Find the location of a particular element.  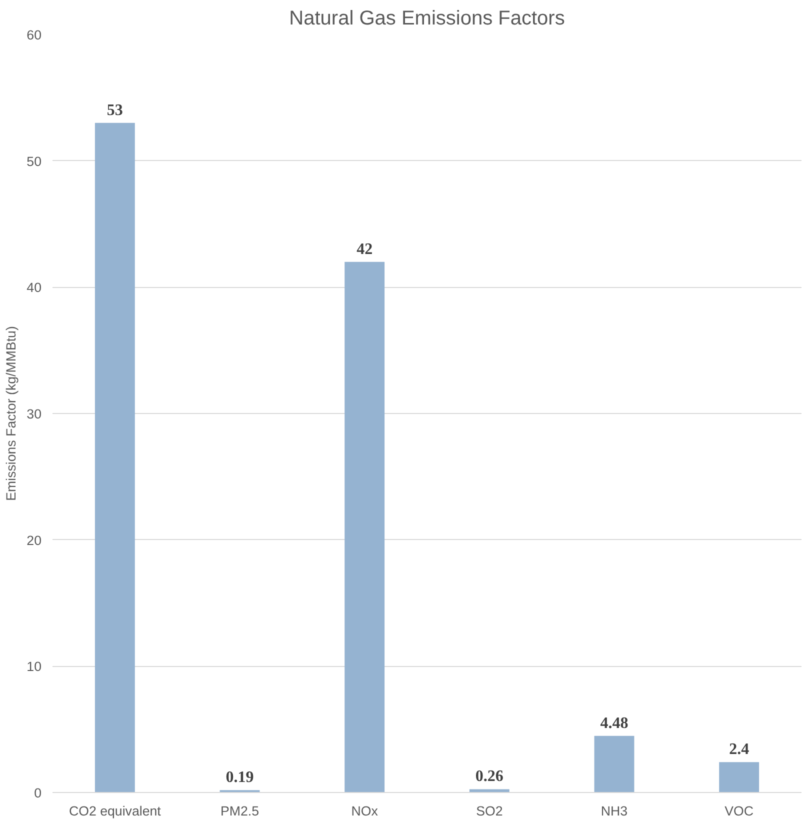

data-label: 4.48 is located at coordinates (614, 723).